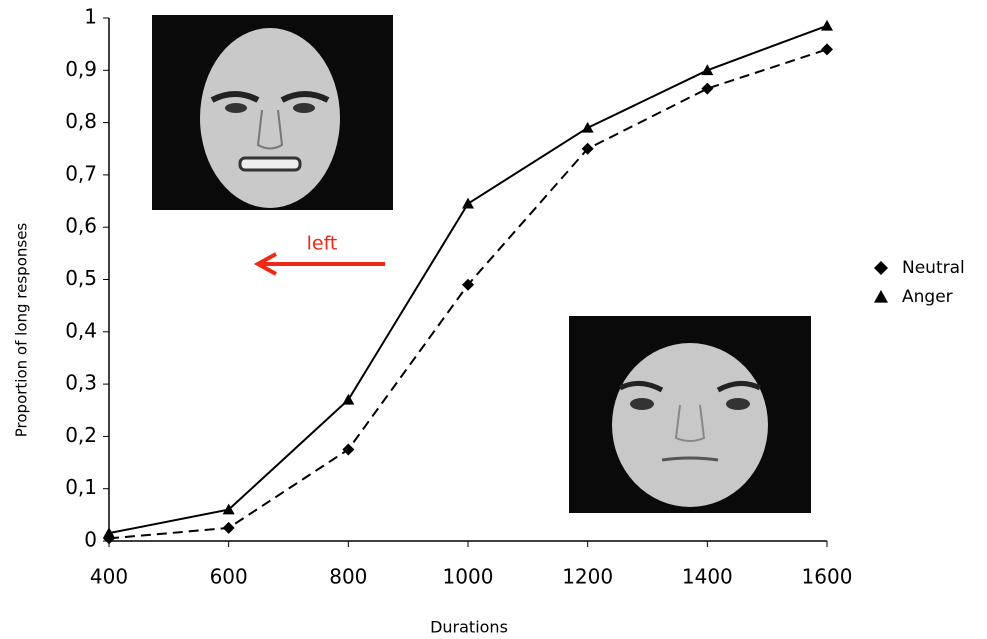  Describe the element at coordinates (109, 577) in the screenshot. I see `x-tick-label: 400` at that location.